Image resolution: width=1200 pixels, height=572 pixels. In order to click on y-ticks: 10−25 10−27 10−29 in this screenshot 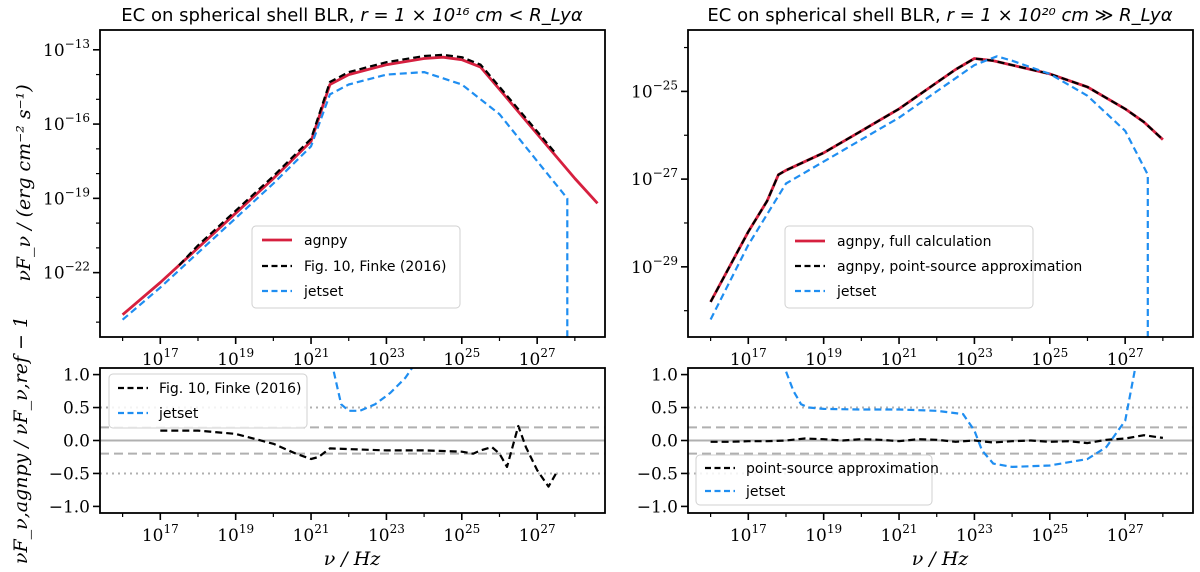, I will do `click(659, 179)`.